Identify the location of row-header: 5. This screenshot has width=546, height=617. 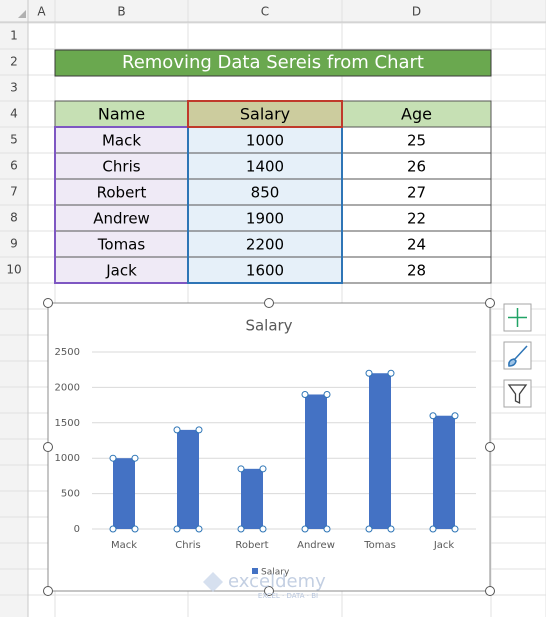
(14, 140).